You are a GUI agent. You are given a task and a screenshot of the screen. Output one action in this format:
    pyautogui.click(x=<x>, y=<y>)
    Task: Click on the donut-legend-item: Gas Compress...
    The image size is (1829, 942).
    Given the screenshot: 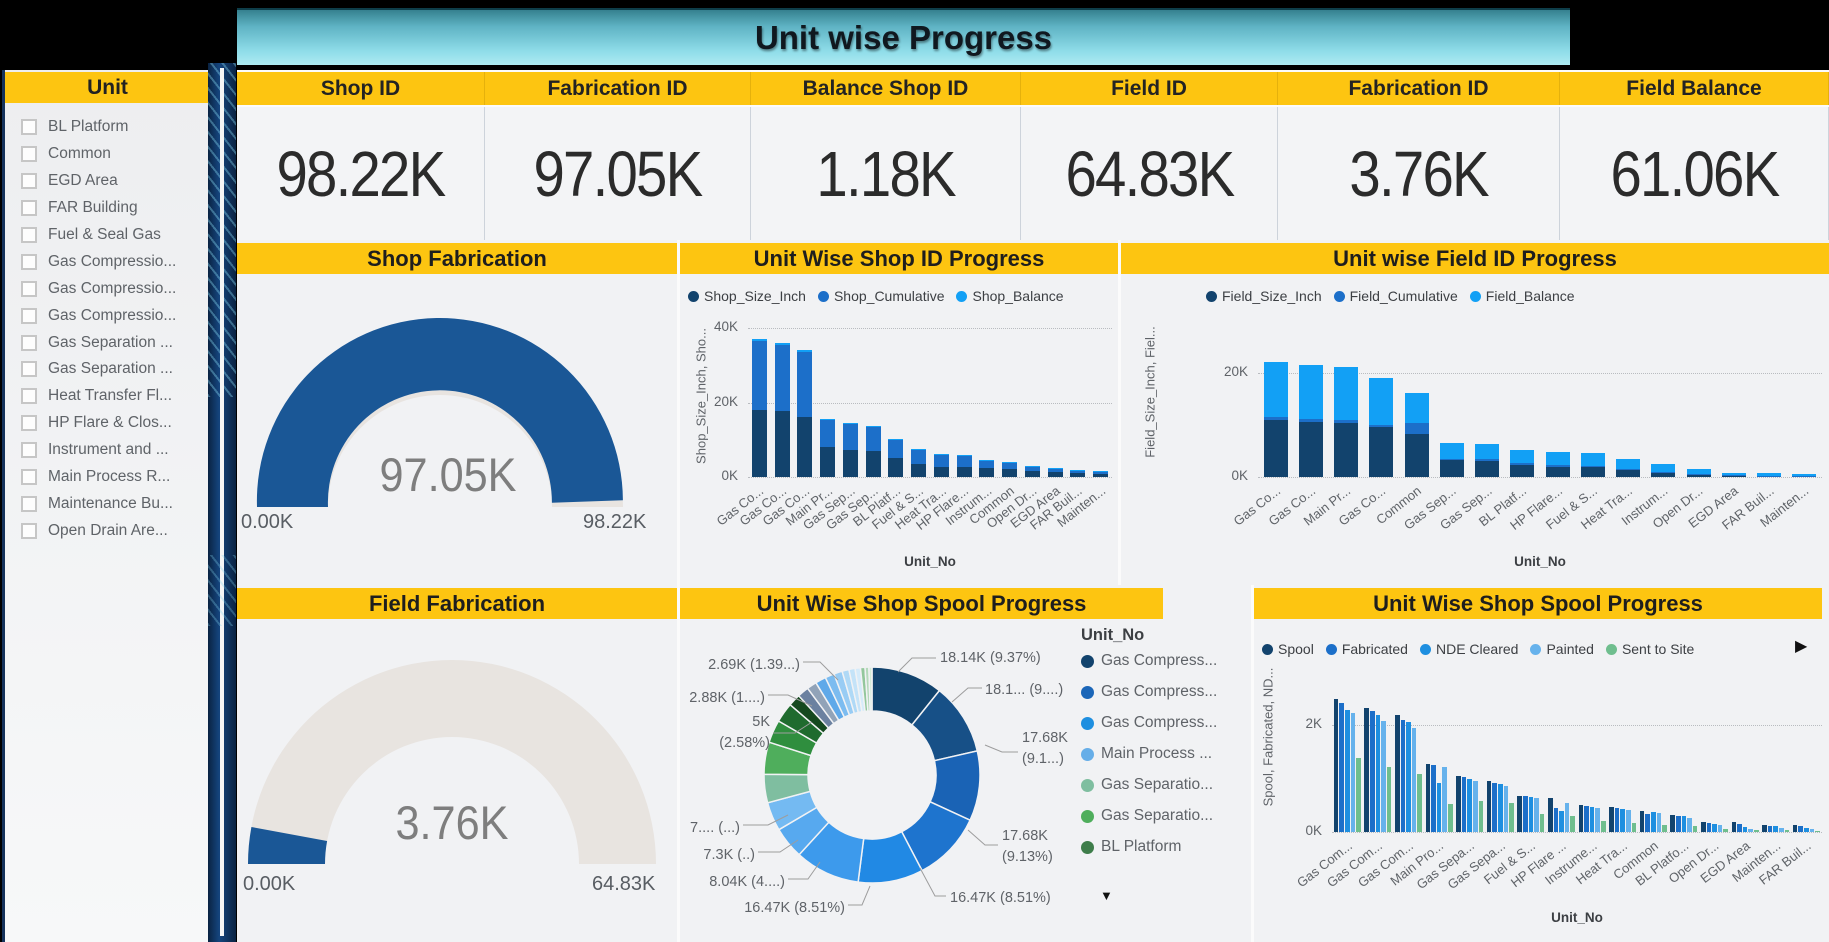 What is the action you would take?
    pyautogui.click(x=1149, y=692)
    